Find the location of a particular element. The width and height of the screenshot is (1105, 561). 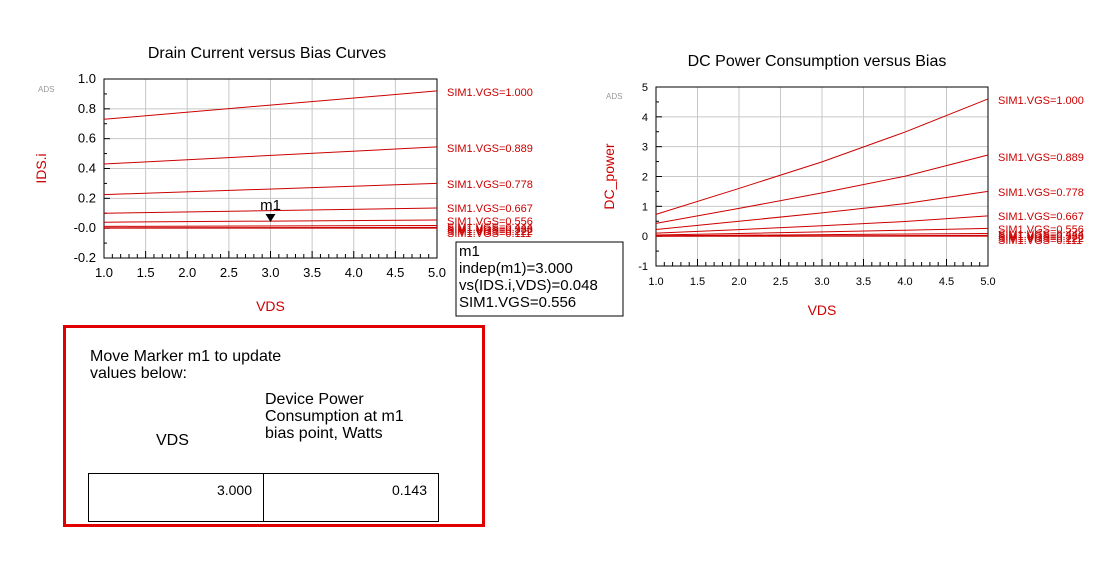

c2-x-tick-label: 4.0 is located at coordinates (904, 282).